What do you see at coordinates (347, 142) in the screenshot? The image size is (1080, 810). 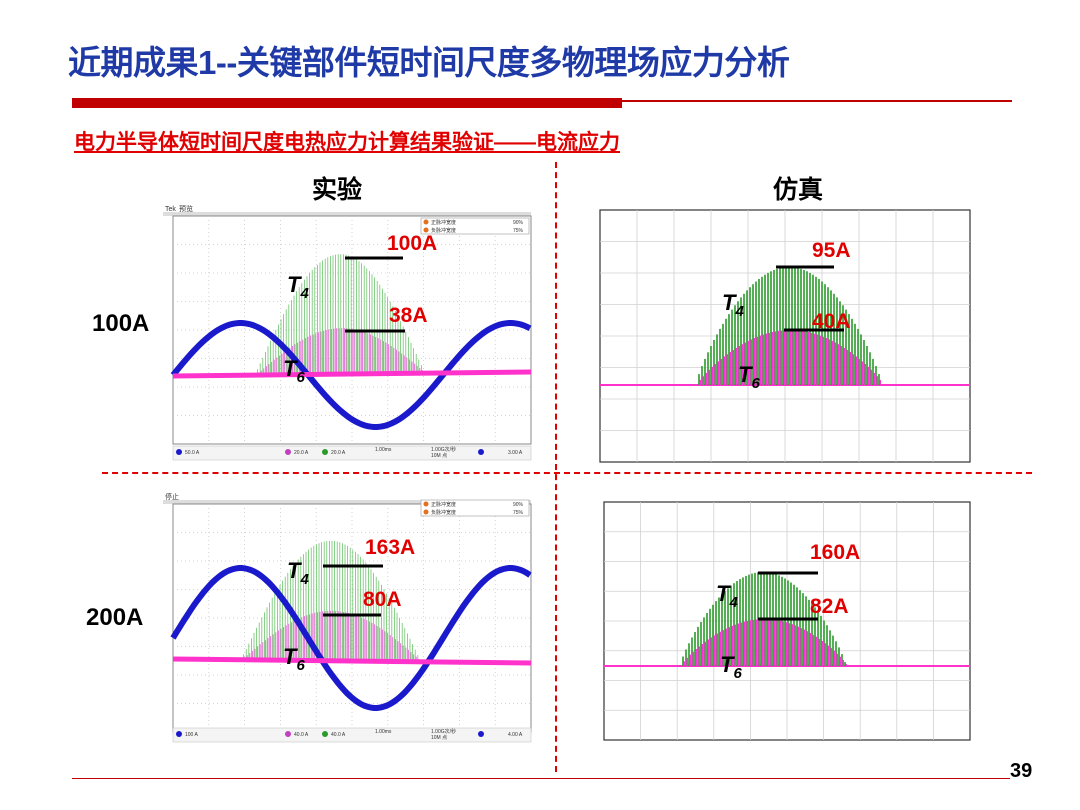 I see `section-subtitle: 电力半导体短时间尺度电热应力计算结果验证——电流应力` at bounding box center [347, 142].